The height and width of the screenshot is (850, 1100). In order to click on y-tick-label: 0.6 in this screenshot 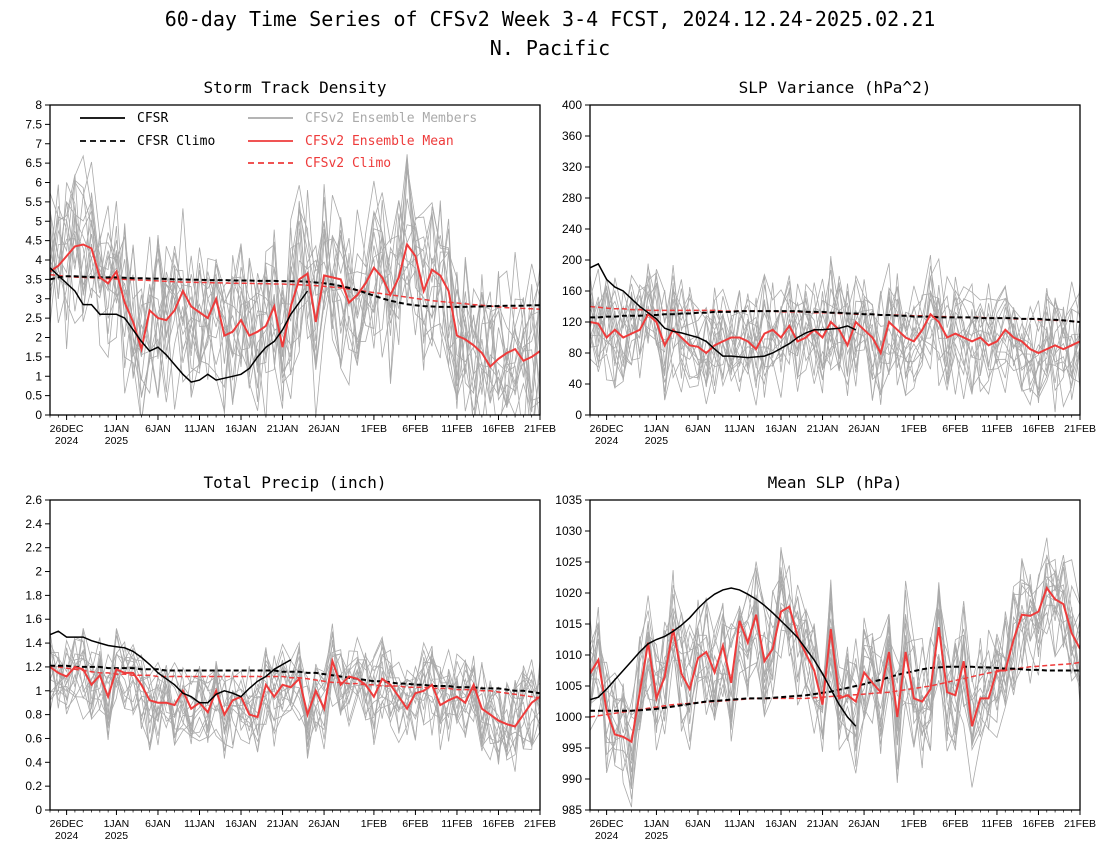, I will do `click(33, 738)`.